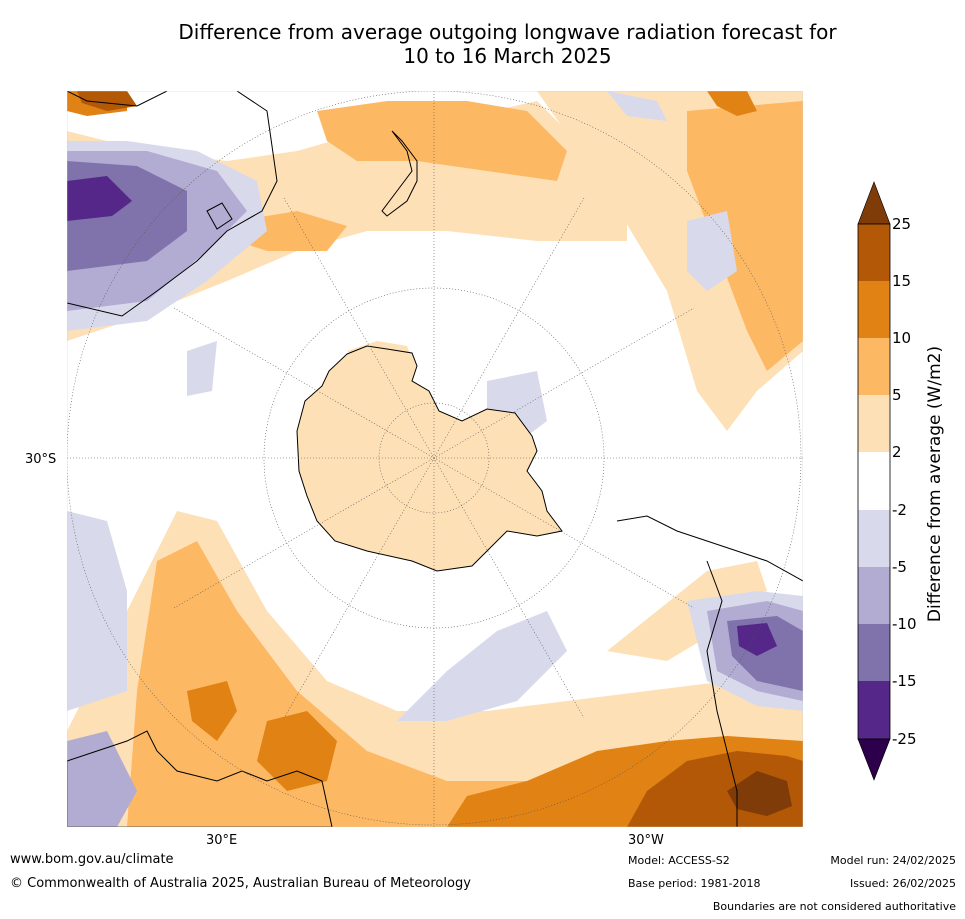  Describe the element at coordinates (687, 611) in the screenshot. I see `anomaly-band-2to5` at that location.